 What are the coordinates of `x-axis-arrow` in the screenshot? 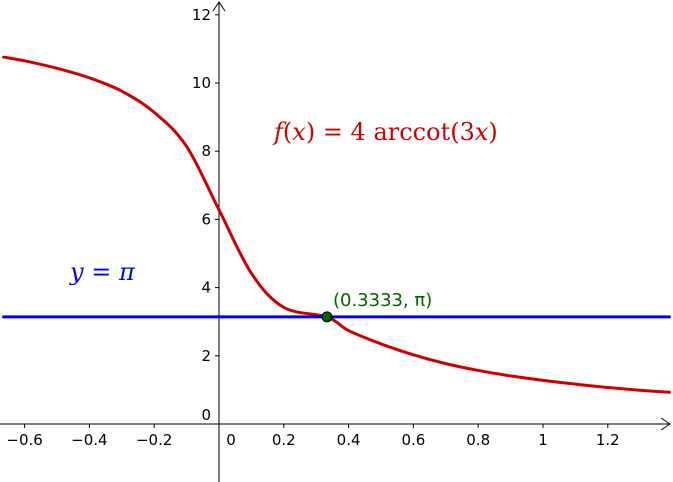 It's located at (665, 424).